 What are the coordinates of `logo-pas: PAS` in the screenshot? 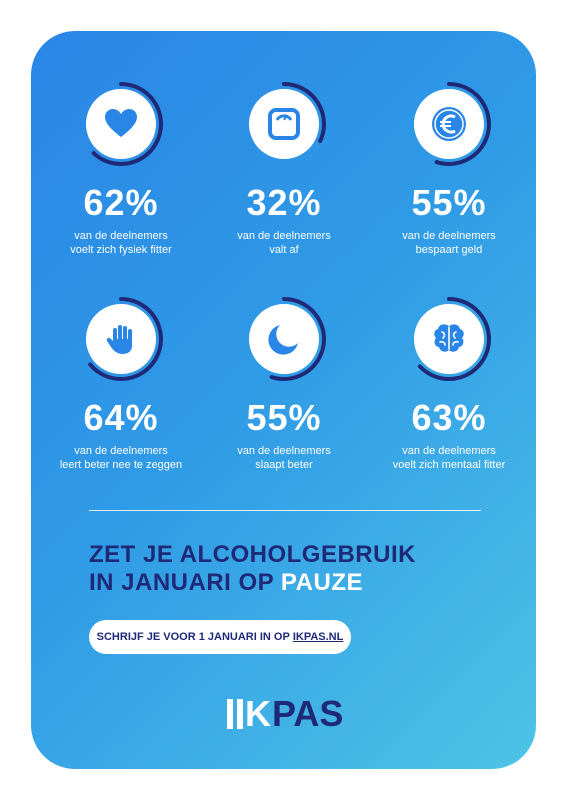 It's located at (307, 714).